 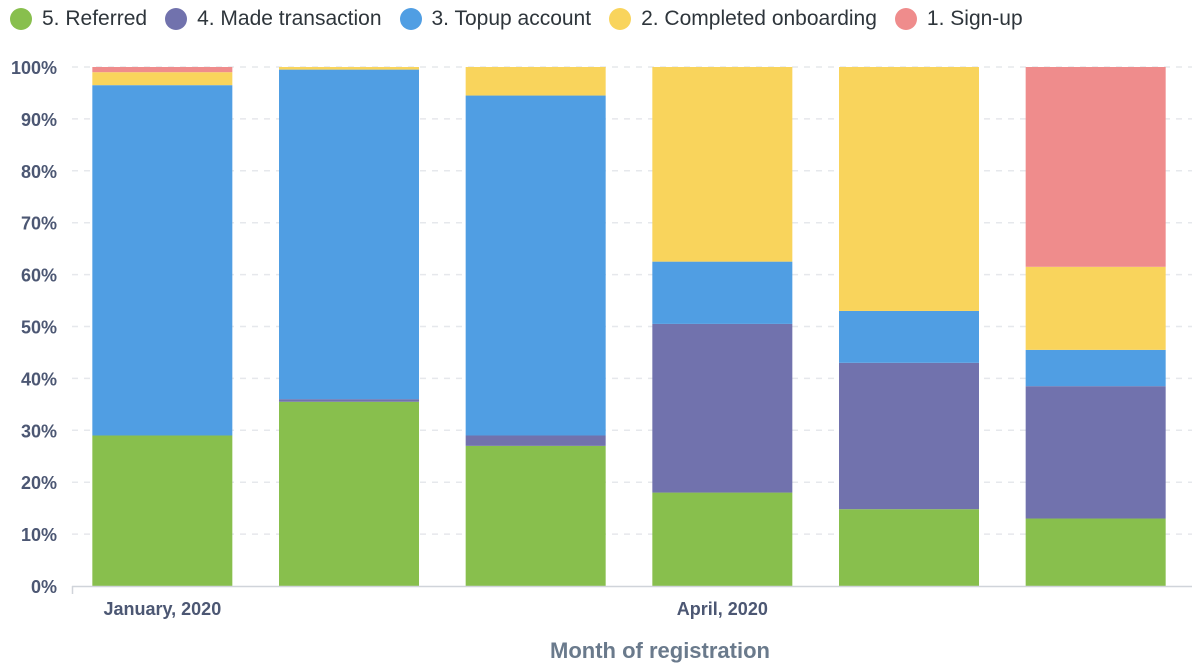 I want to click on y-tick-label: 0%, so click(x=44, y=587).